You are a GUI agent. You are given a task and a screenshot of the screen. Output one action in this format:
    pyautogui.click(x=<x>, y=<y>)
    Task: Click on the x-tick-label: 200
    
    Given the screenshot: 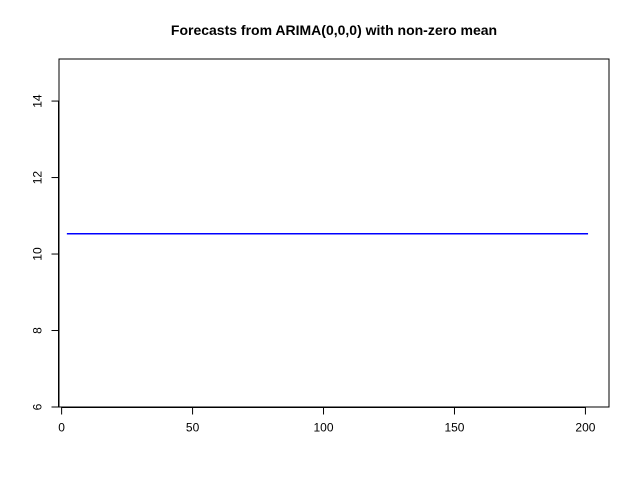 What is the action you would take?
    pyautogui.click(x=585, y=428)
    